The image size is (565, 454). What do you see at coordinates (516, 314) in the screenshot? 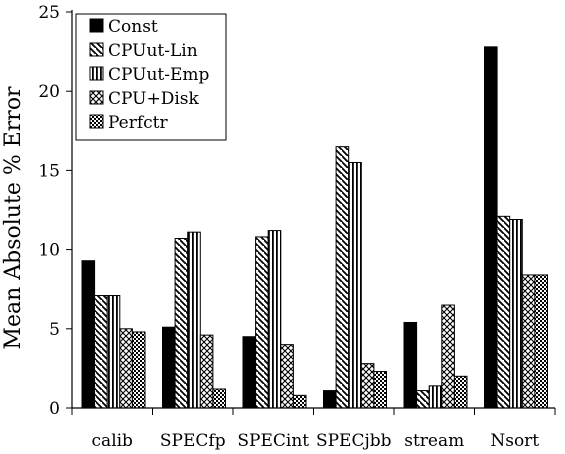
I see `bar-CPUut-Emp-Nsort` at bounding box center [516, 314].